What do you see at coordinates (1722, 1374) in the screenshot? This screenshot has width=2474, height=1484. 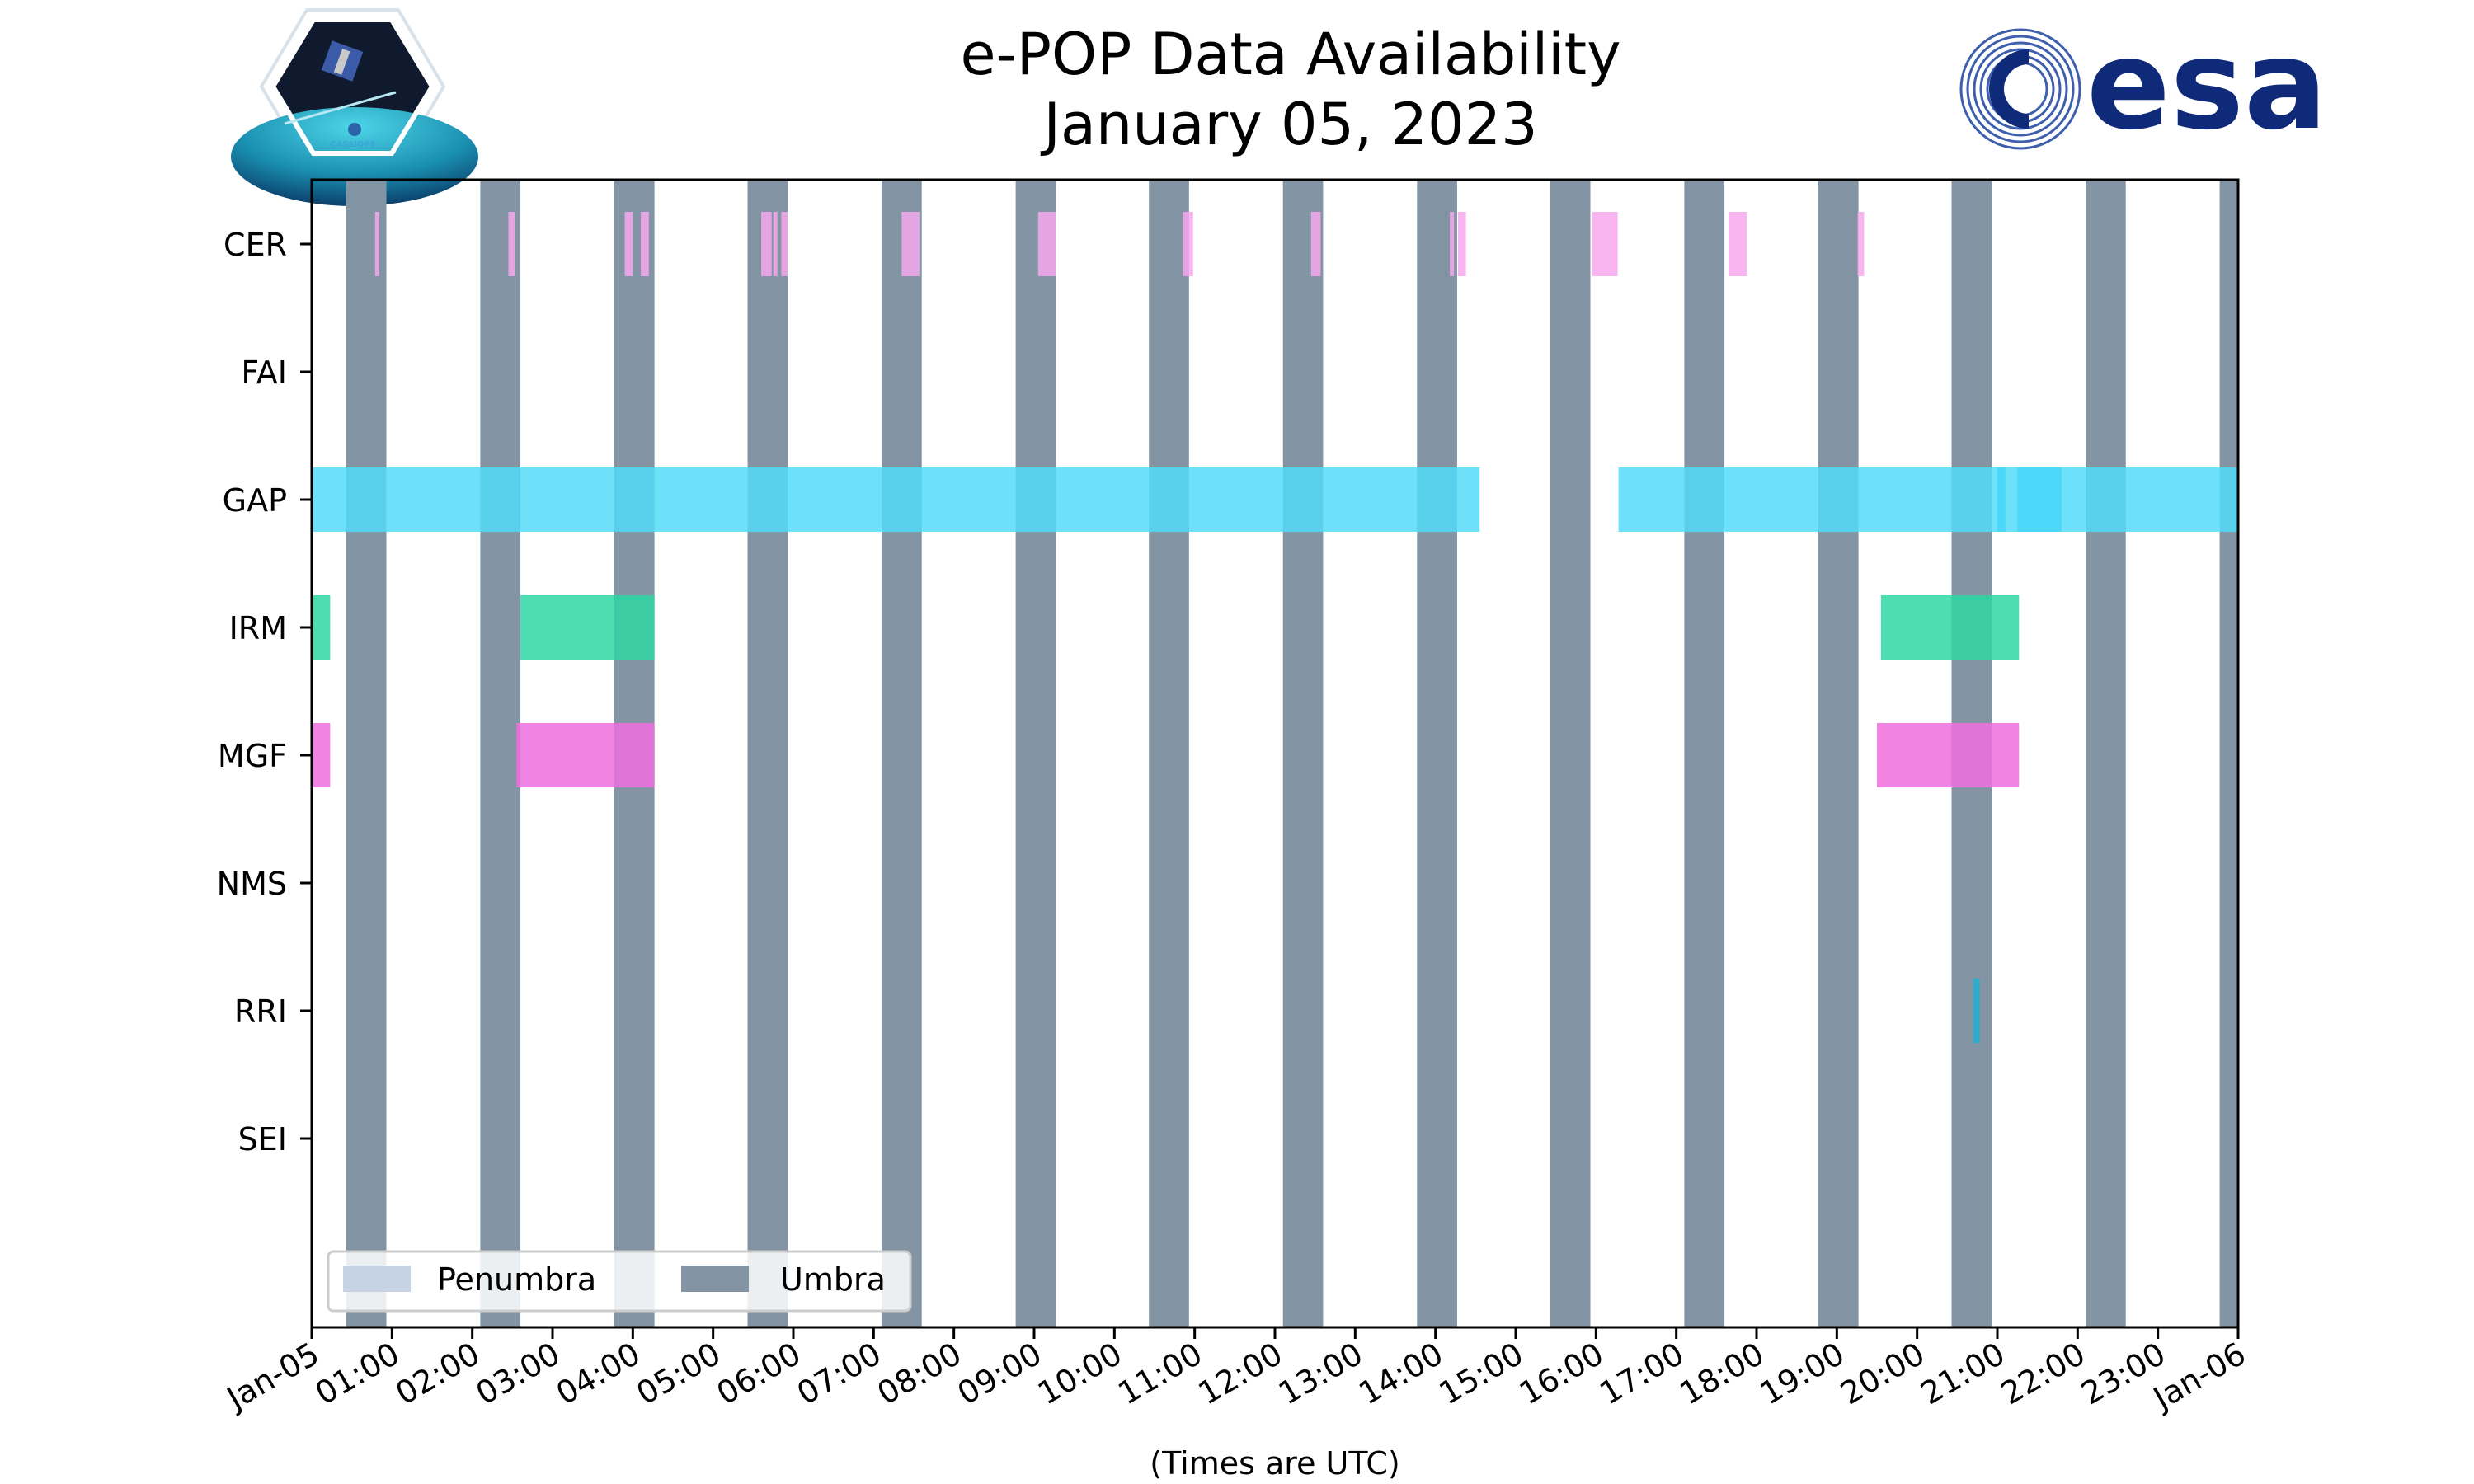 I see `x-tick-label-18: 18:00` at bounding box center [1722, 1374].